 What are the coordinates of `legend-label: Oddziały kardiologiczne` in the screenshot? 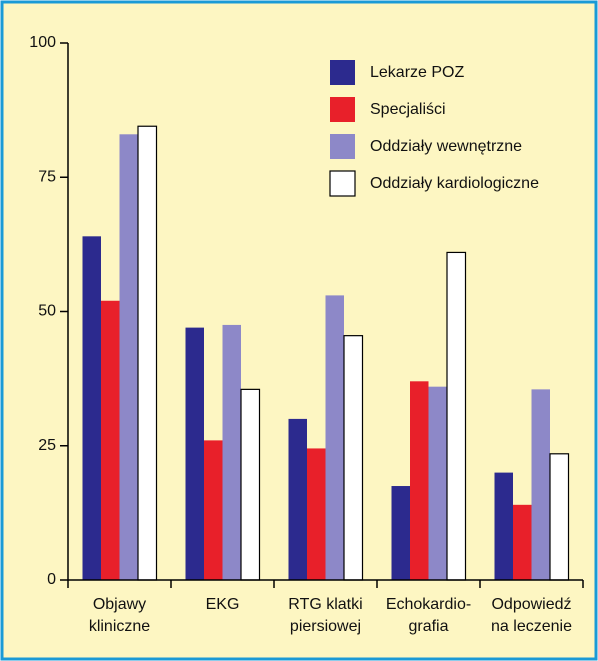 It's located at (454, 183).